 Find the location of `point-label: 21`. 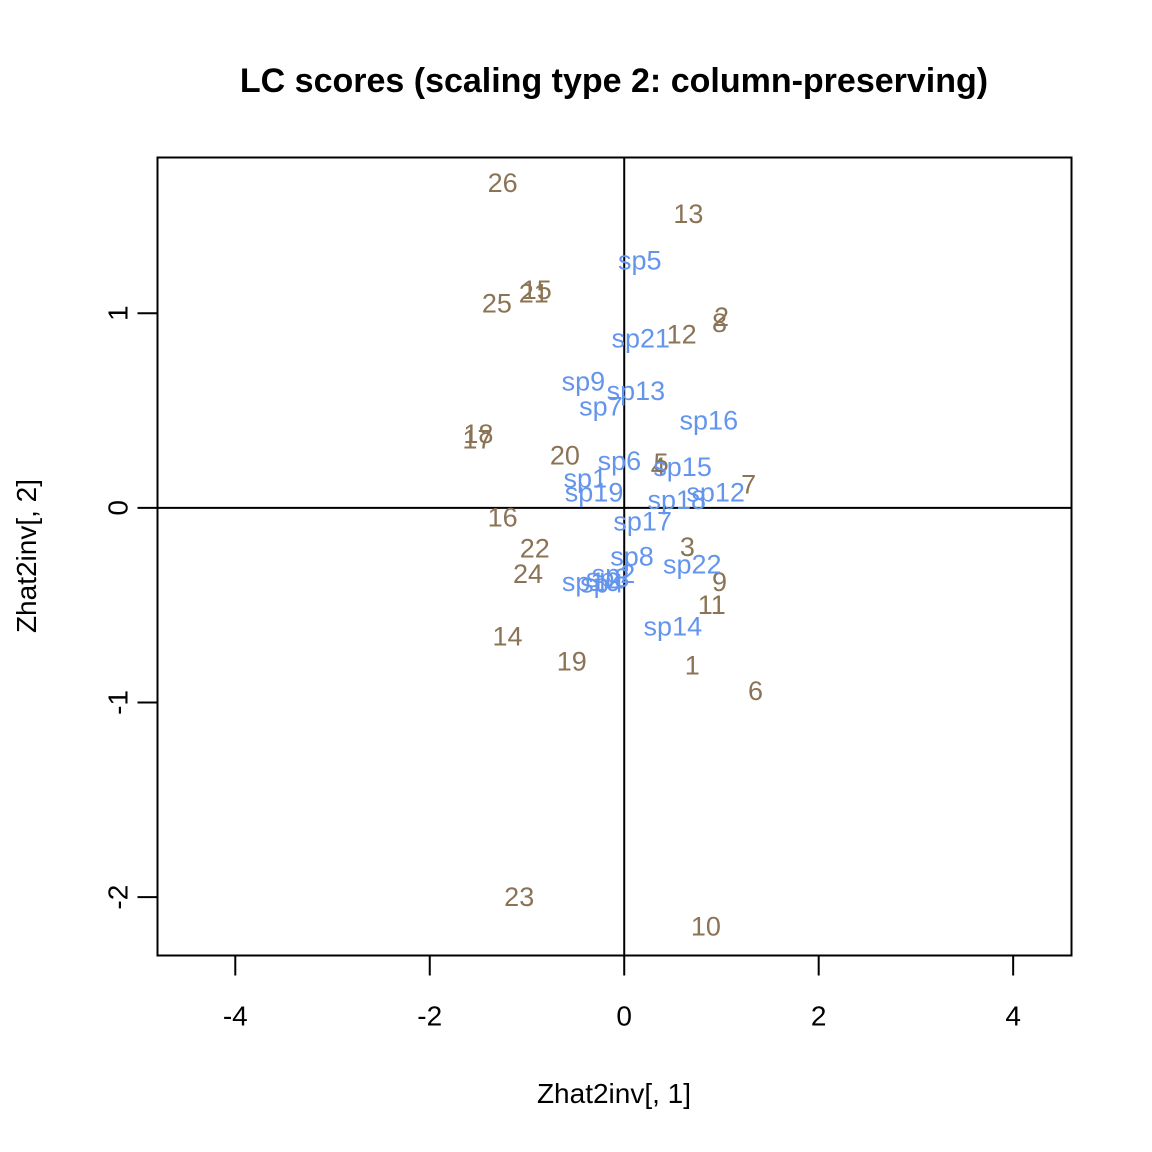

point-label: 21 is located at coordinates (534, 294).